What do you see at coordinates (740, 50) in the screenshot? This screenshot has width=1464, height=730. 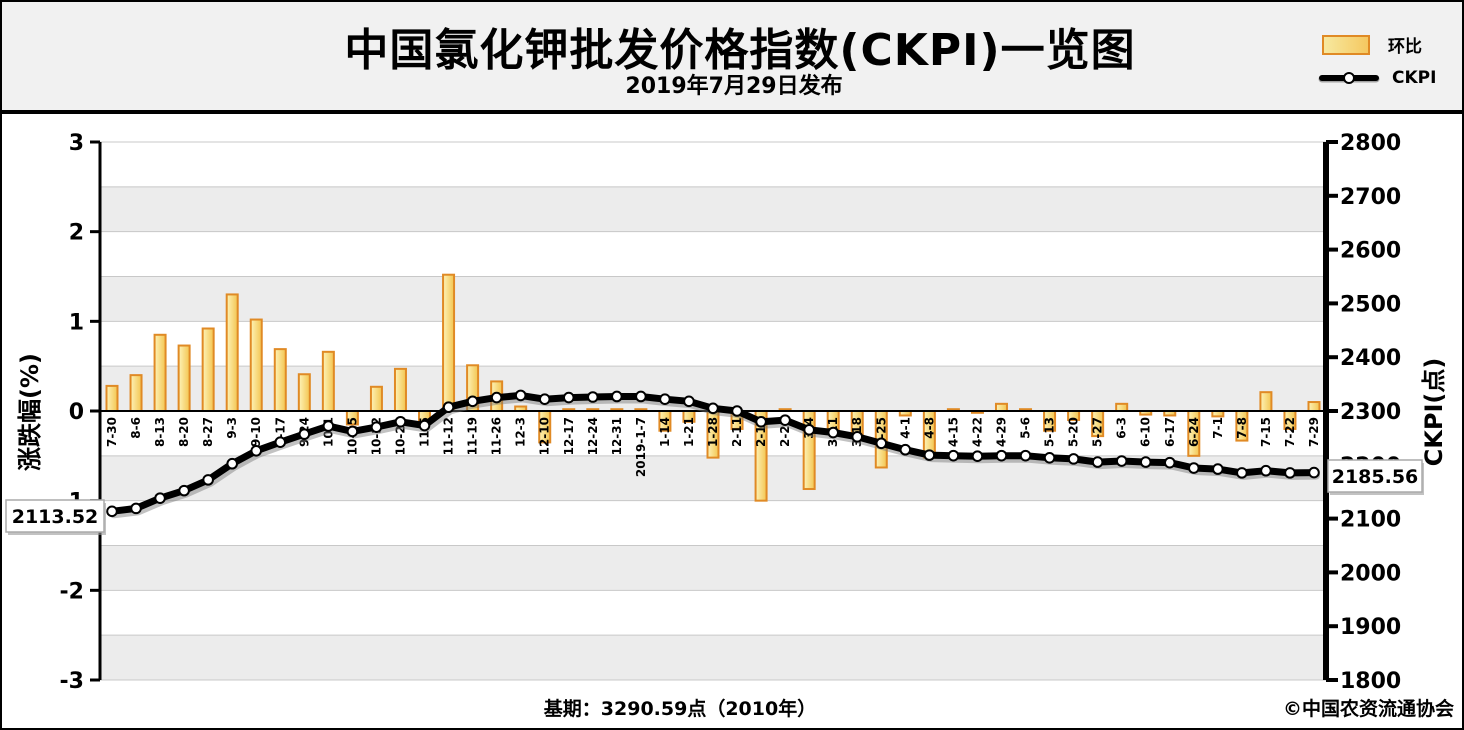 I see `chart-title: 中国氯化钾批发价格指数(CKPI)一览图` at bounding box center [740, 50].